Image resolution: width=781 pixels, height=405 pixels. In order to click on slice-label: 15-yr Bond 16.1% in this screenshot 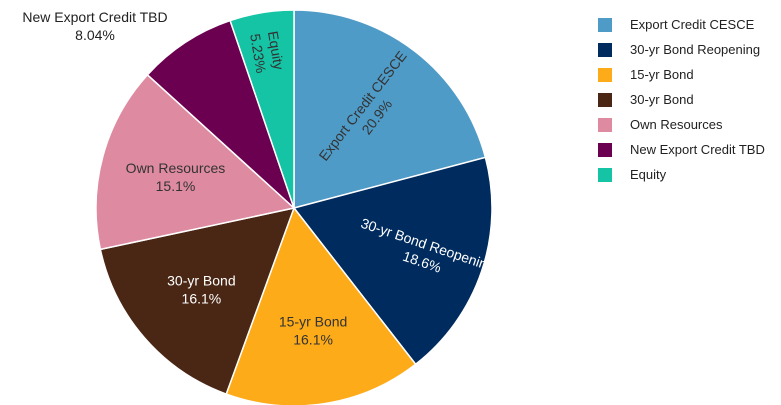, I will do `click(313, 330)`.